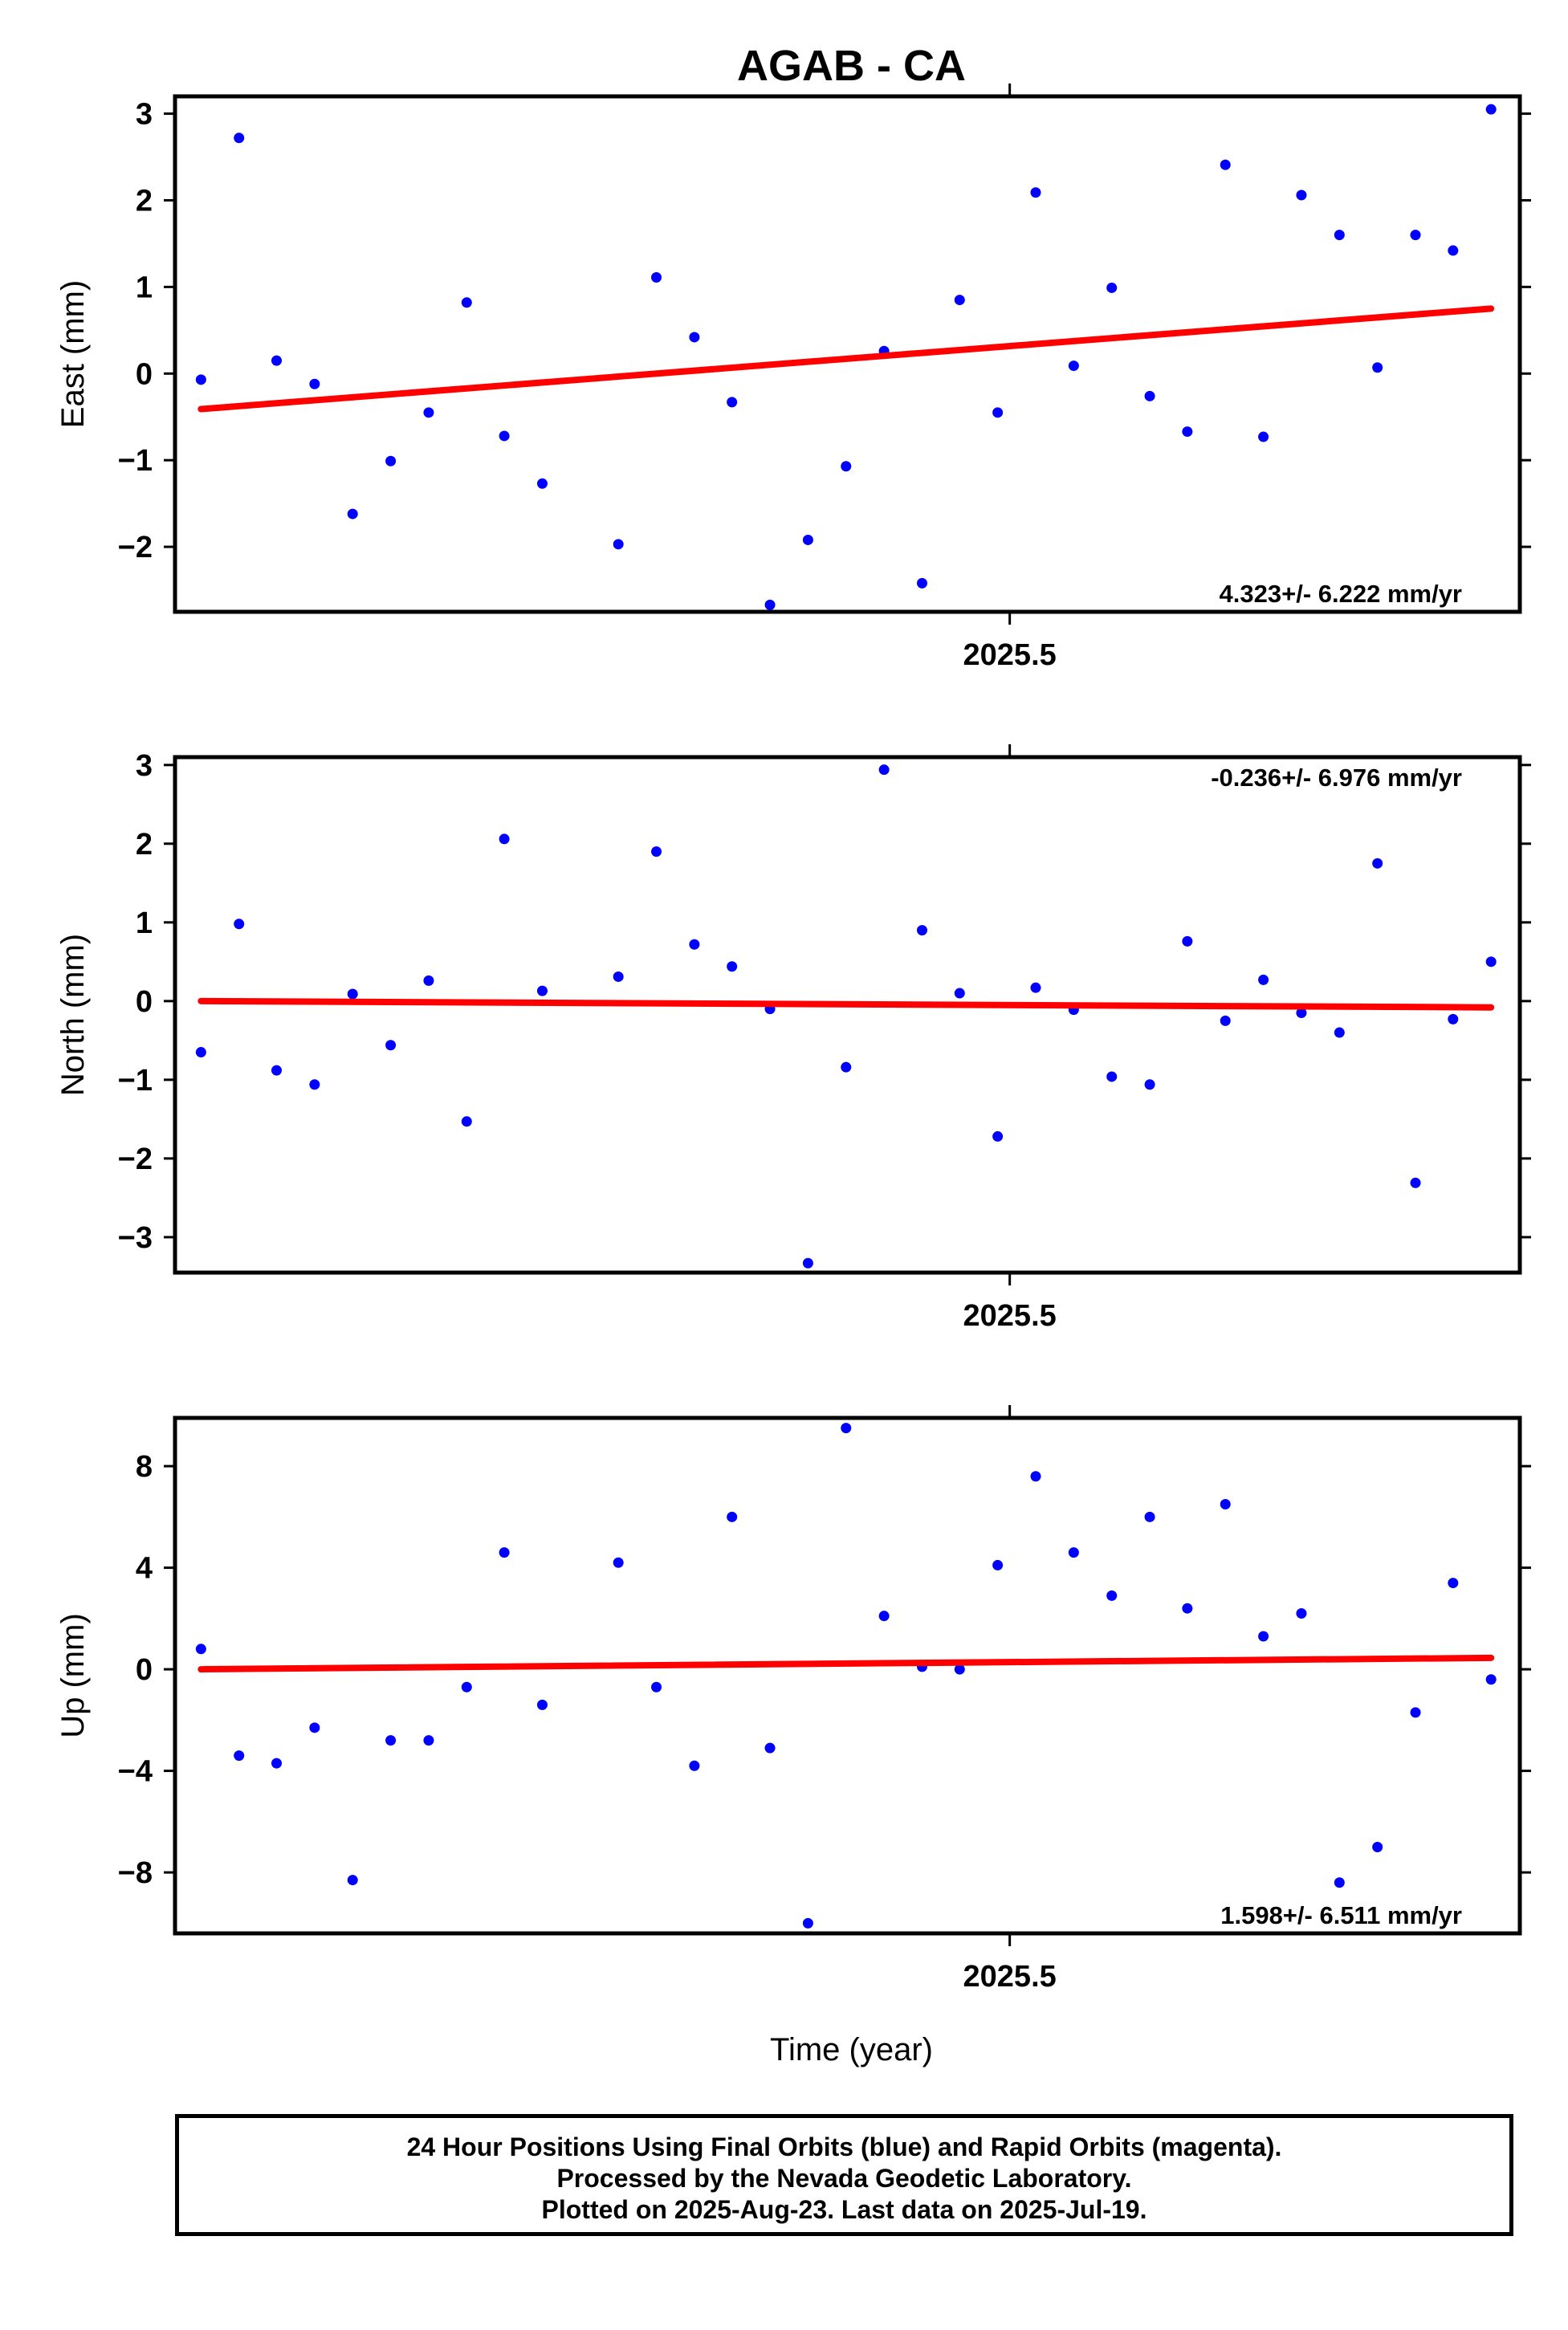 Image resolution: width=1568 pixels, height=2330 pixels. I want to click on trend-line, so click(846, 1004).